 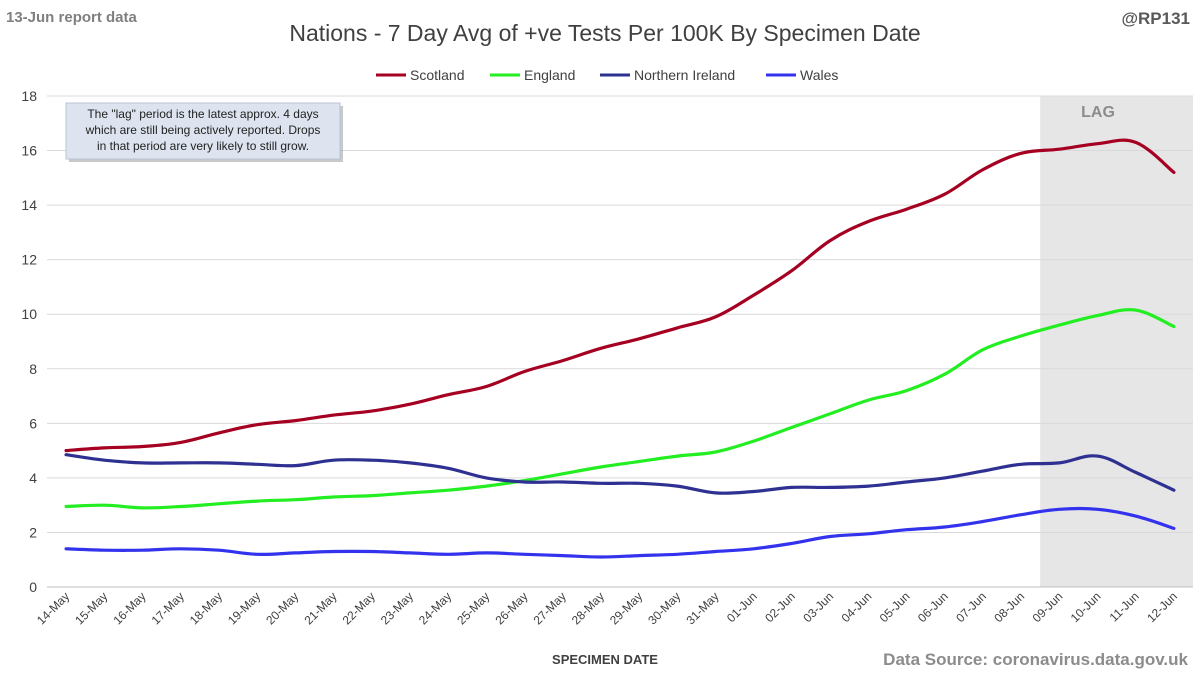 I want to click on y-tick-label: 6, so click(x=33, y=423).